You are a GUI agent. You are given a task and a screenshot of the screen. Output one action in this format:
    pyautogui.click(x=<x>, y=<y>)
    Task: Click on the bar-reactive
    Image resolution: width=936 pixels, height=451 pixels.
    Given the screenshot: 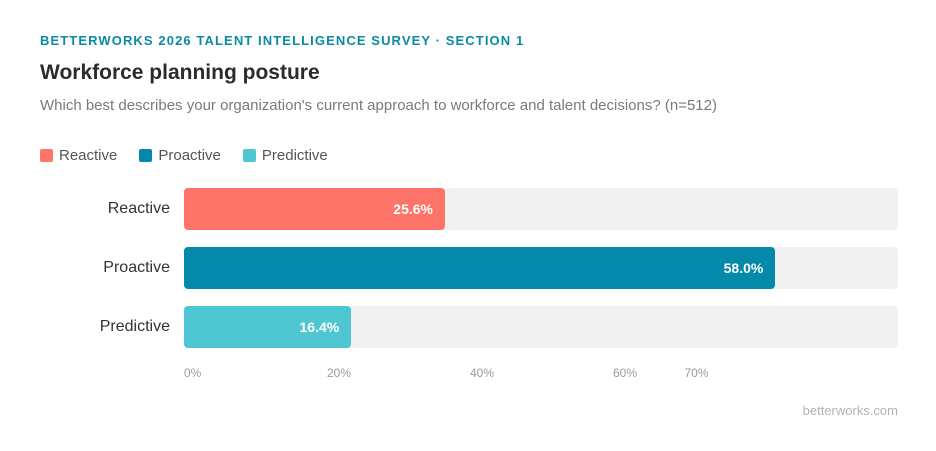 What is the action you would take?
    pyautogui.click(x=314, y=209)
    